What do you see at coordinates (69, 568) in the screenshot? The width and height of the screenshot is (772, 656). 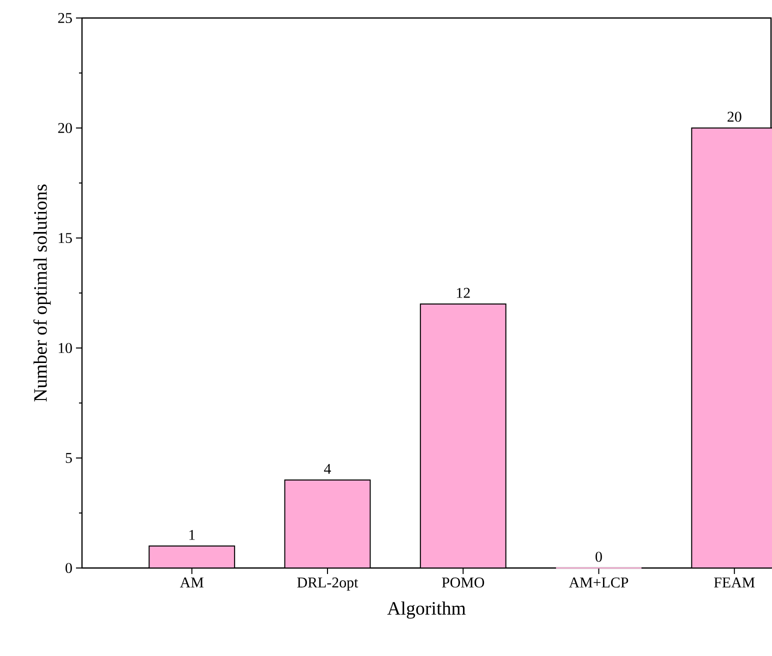 I see `y-tick-label: 0` at bounding box center [69, 568].